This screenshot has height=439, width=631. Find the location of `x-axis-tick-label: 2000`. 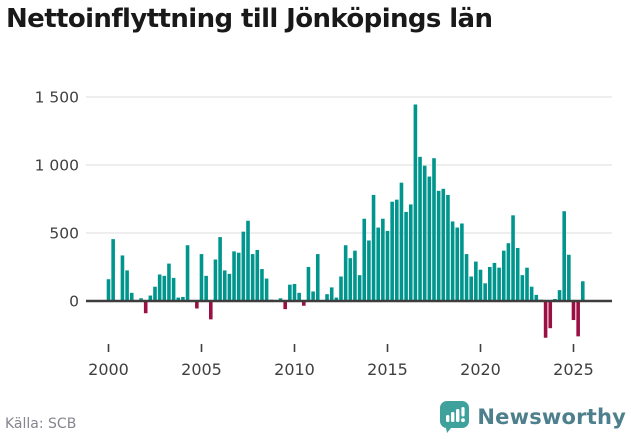

x-axis-tick-label: 2000 is located at coordinates (108, 369).